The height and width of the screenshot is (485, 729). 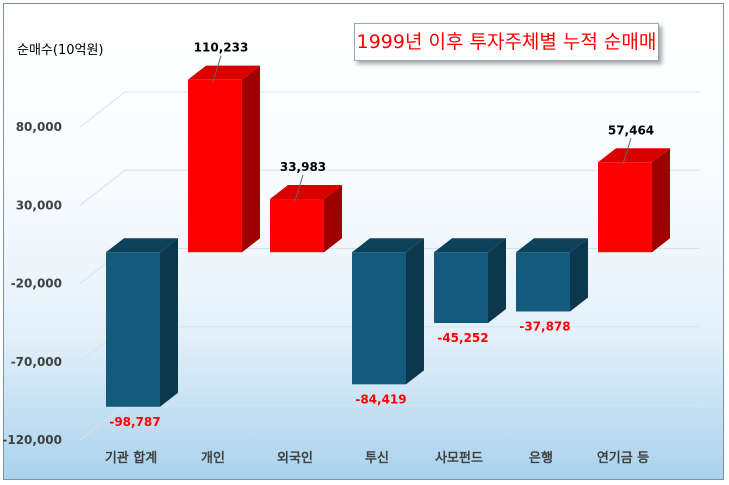 What do you see at coordinates (295, 458) in the screenshot?
I see `x-tick-label: 외국인` at bounding box center [295, 458].